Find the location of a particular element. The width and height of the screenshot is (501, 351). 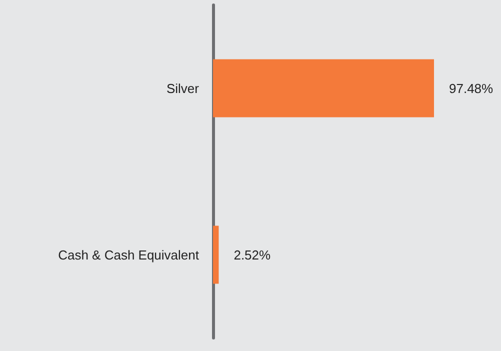

y-tick-label: Cash & Cash Equivalent is located at coordinates (129, 254).